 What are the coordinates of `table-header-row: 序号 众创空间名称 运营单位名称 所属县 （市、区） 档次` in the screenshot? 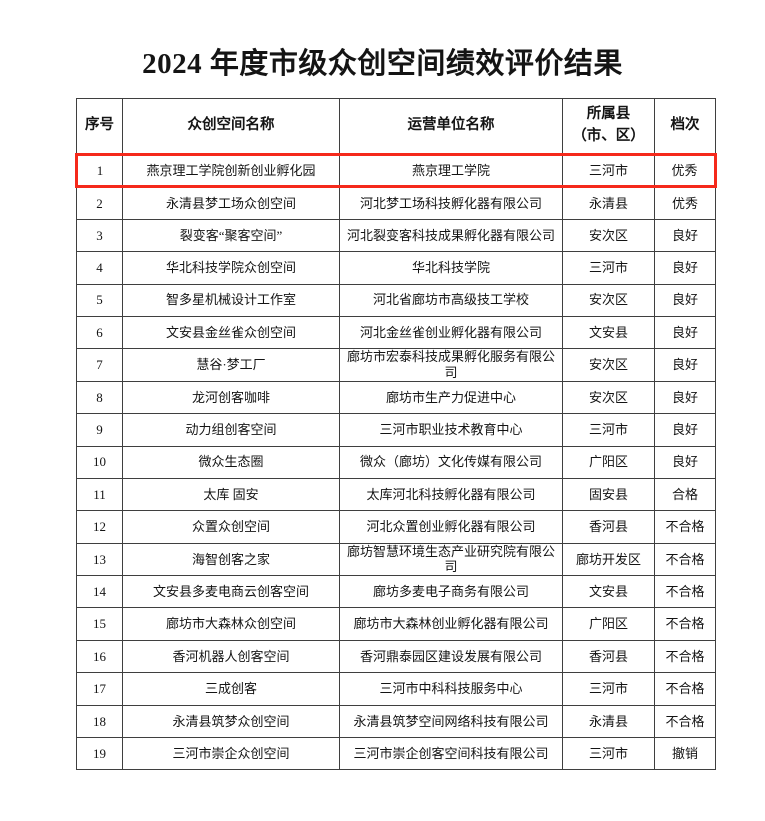 It's located at (396, 126).